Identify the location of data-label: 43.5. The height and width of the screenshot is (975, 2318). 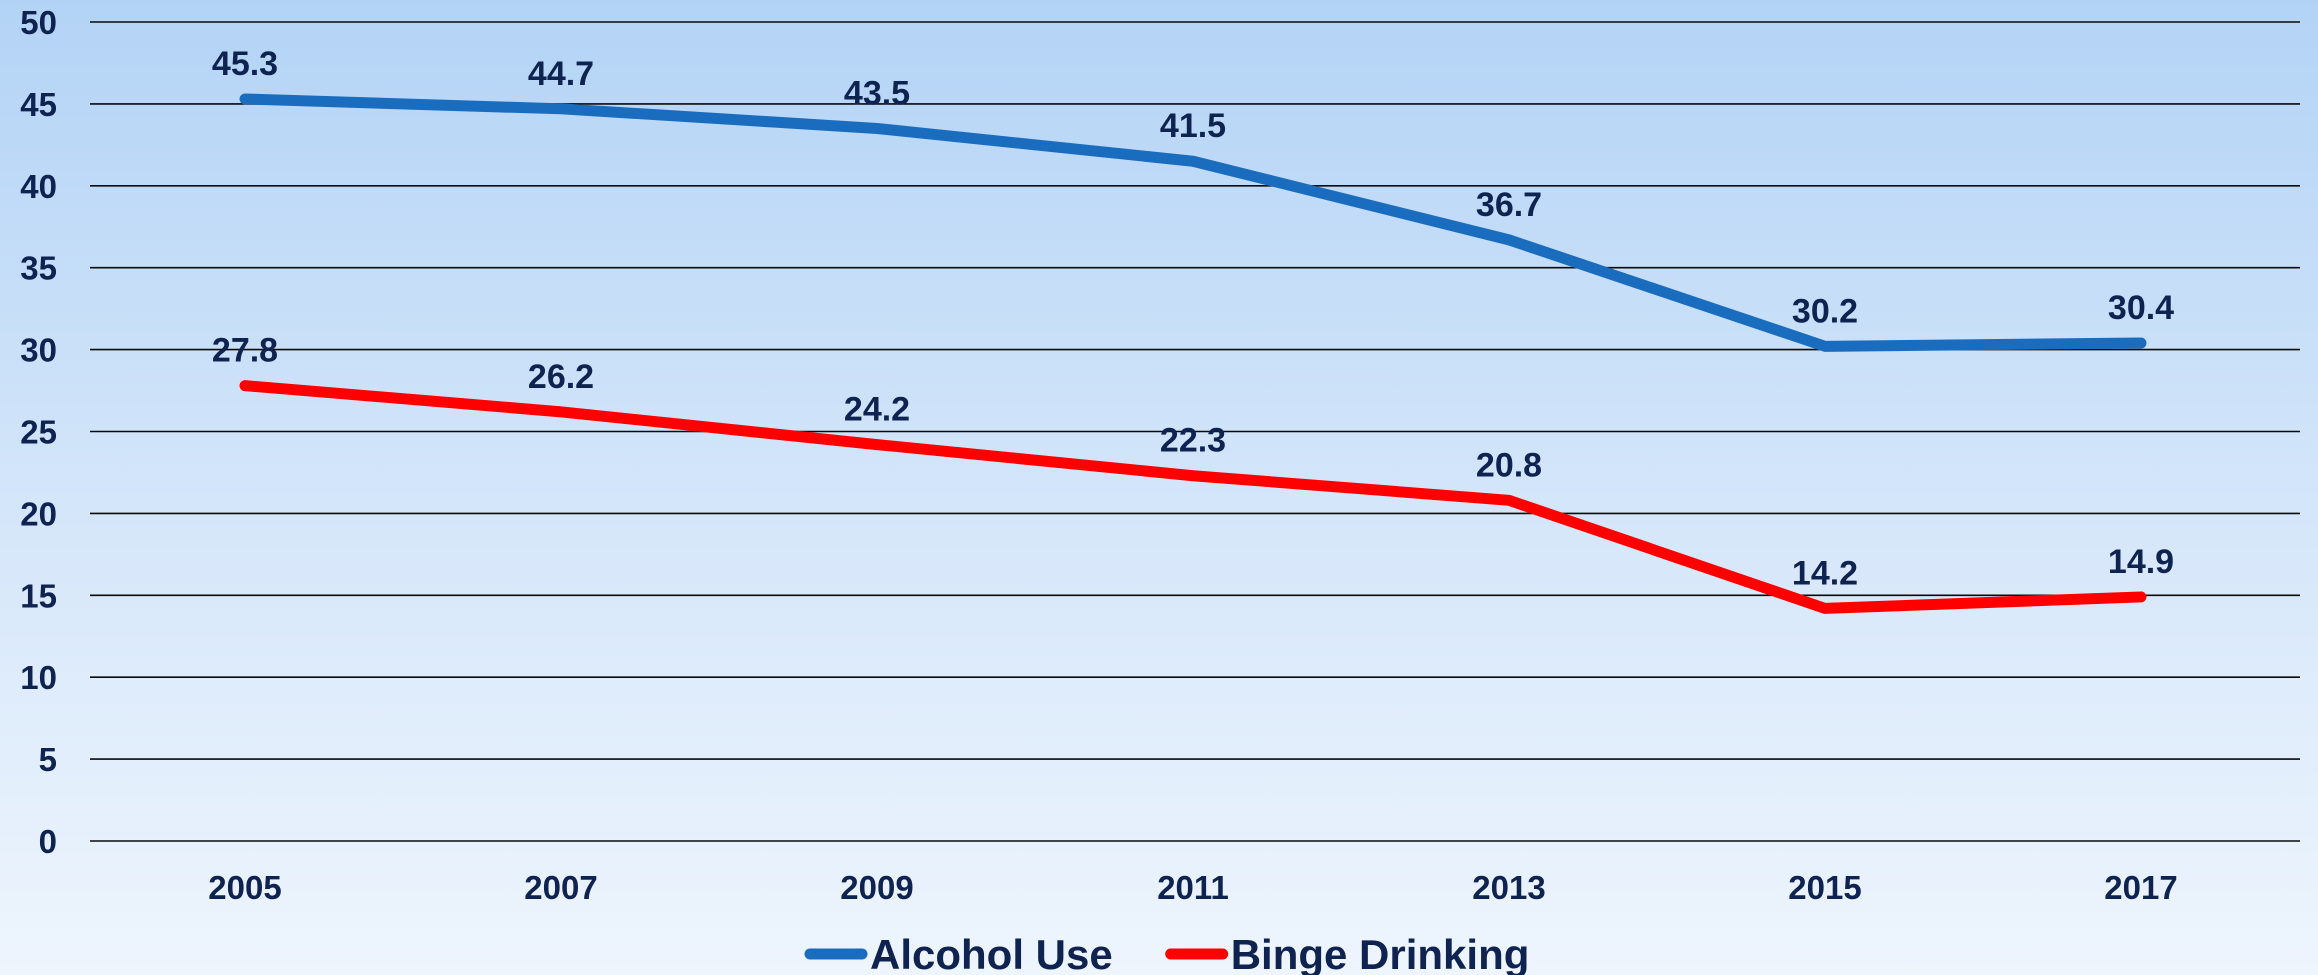
(877, 93).